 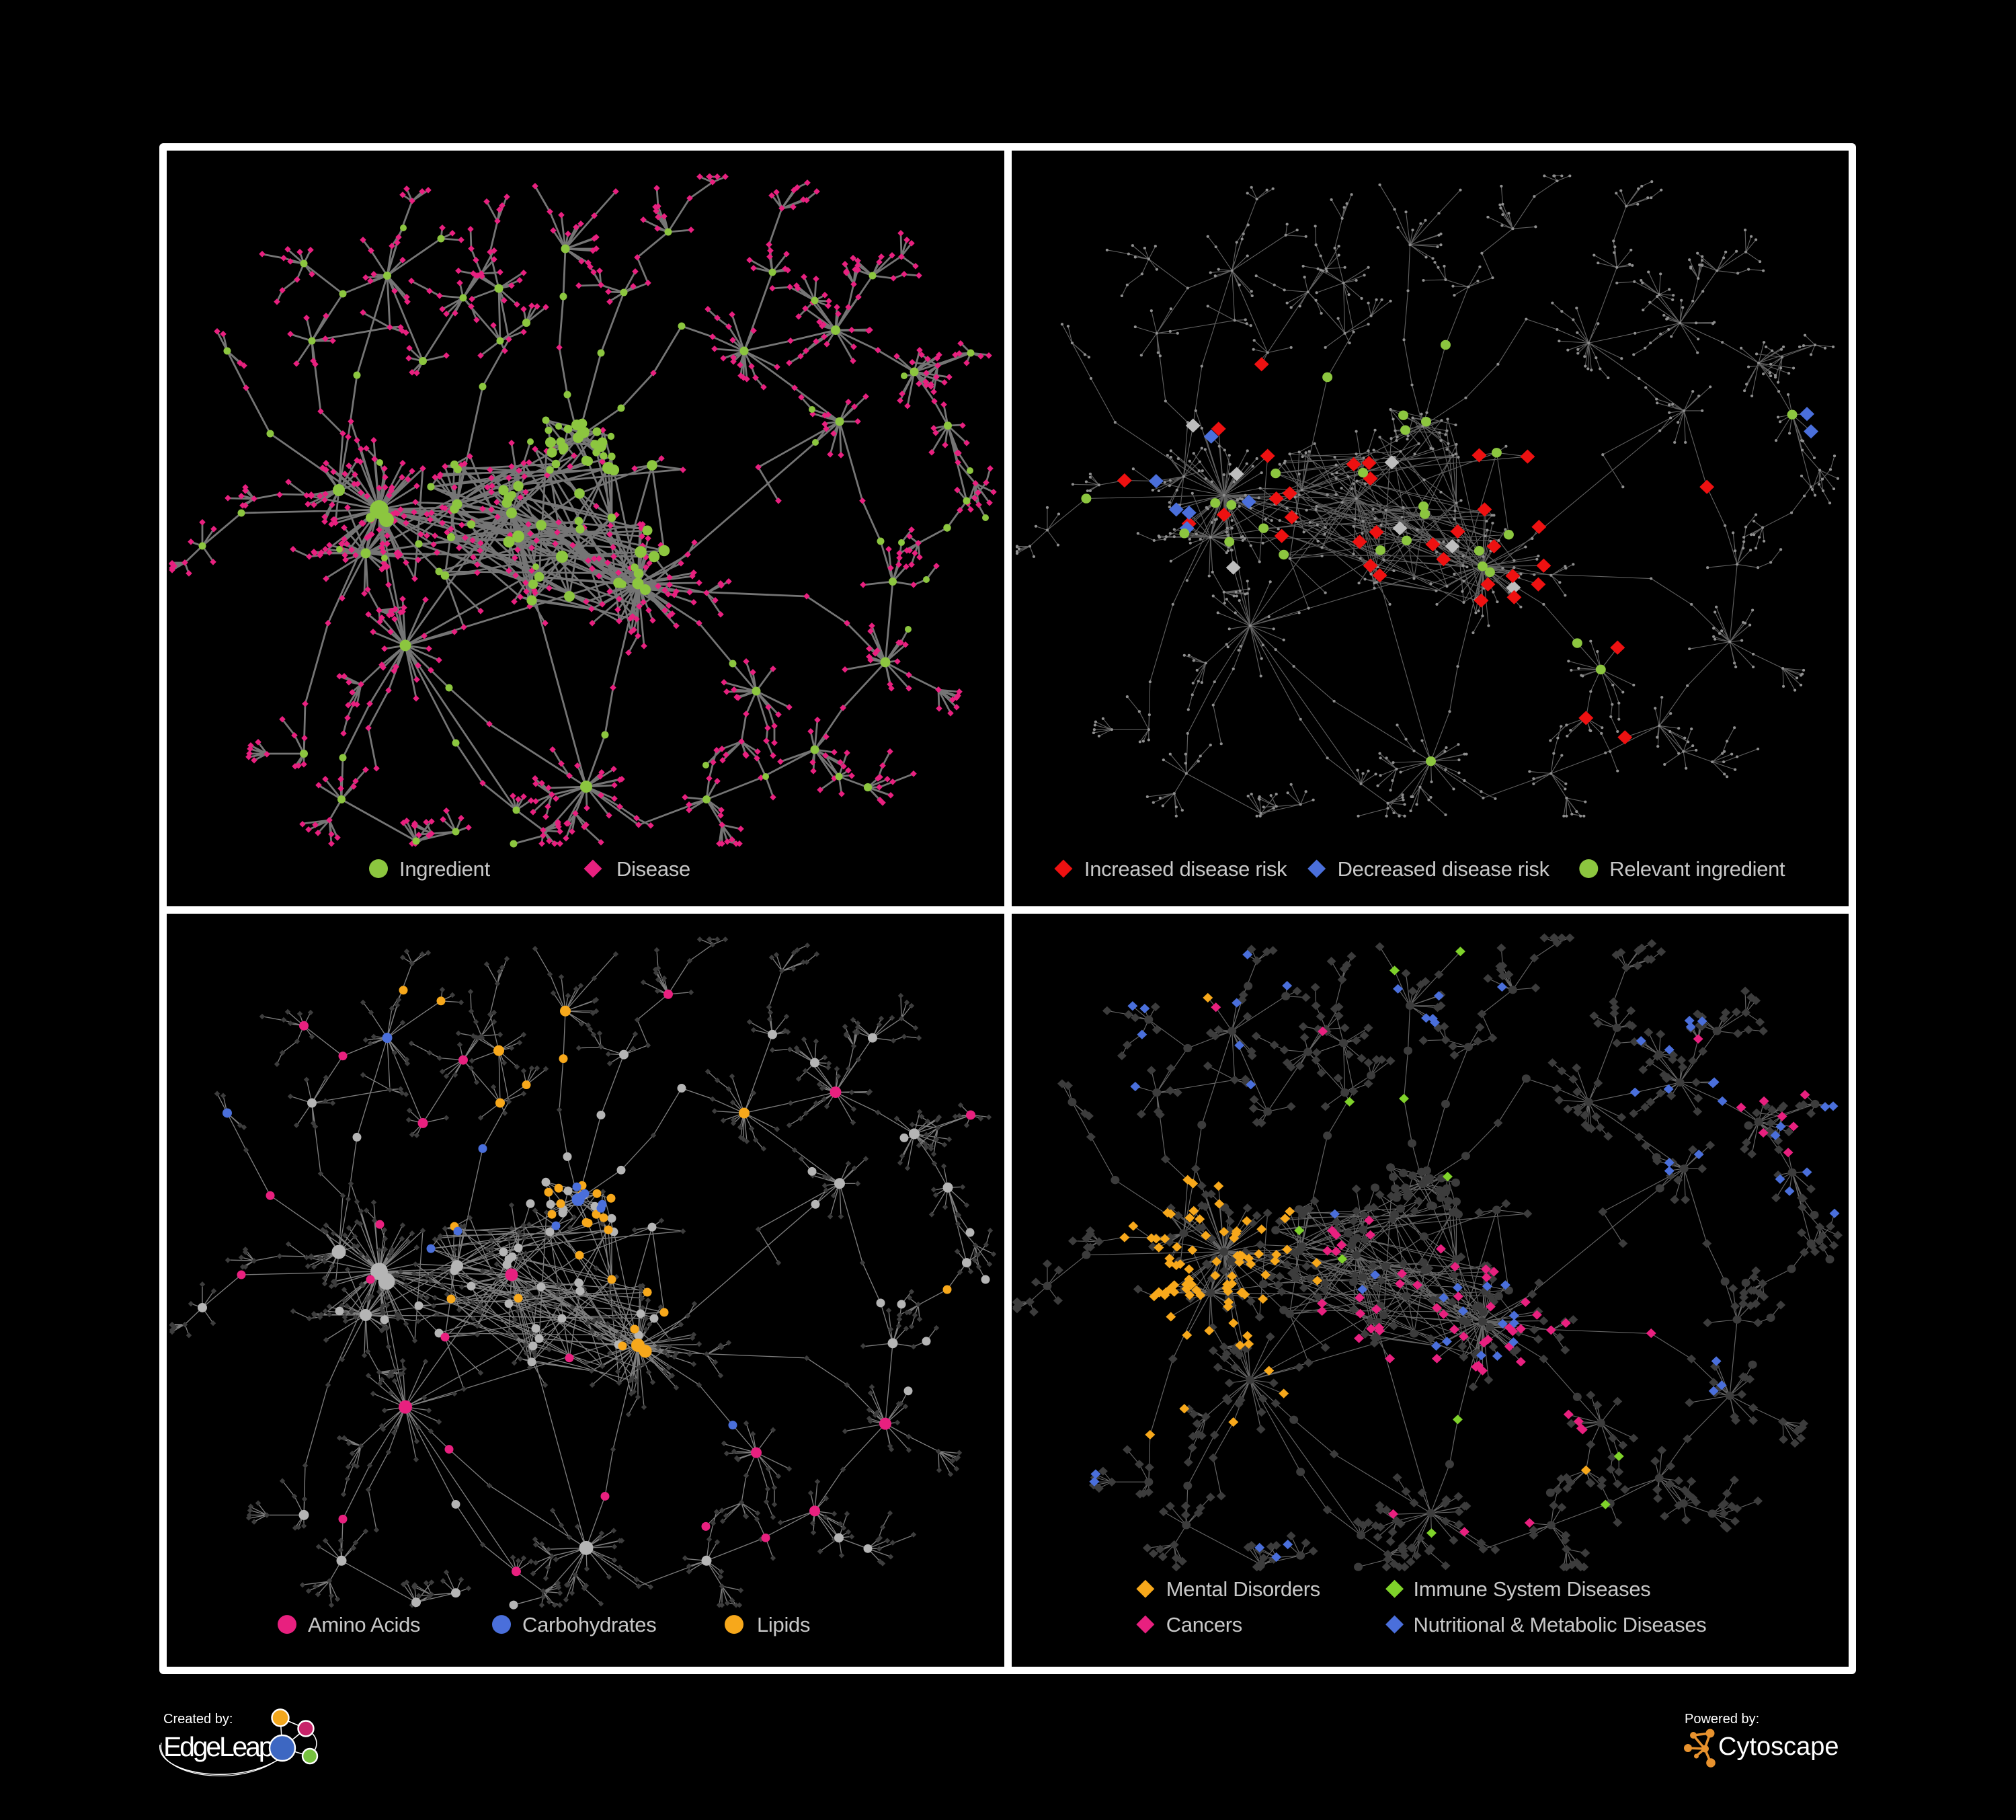 I want to click on svg-text: Decreased disease risk, so click(x=1444, y=869).